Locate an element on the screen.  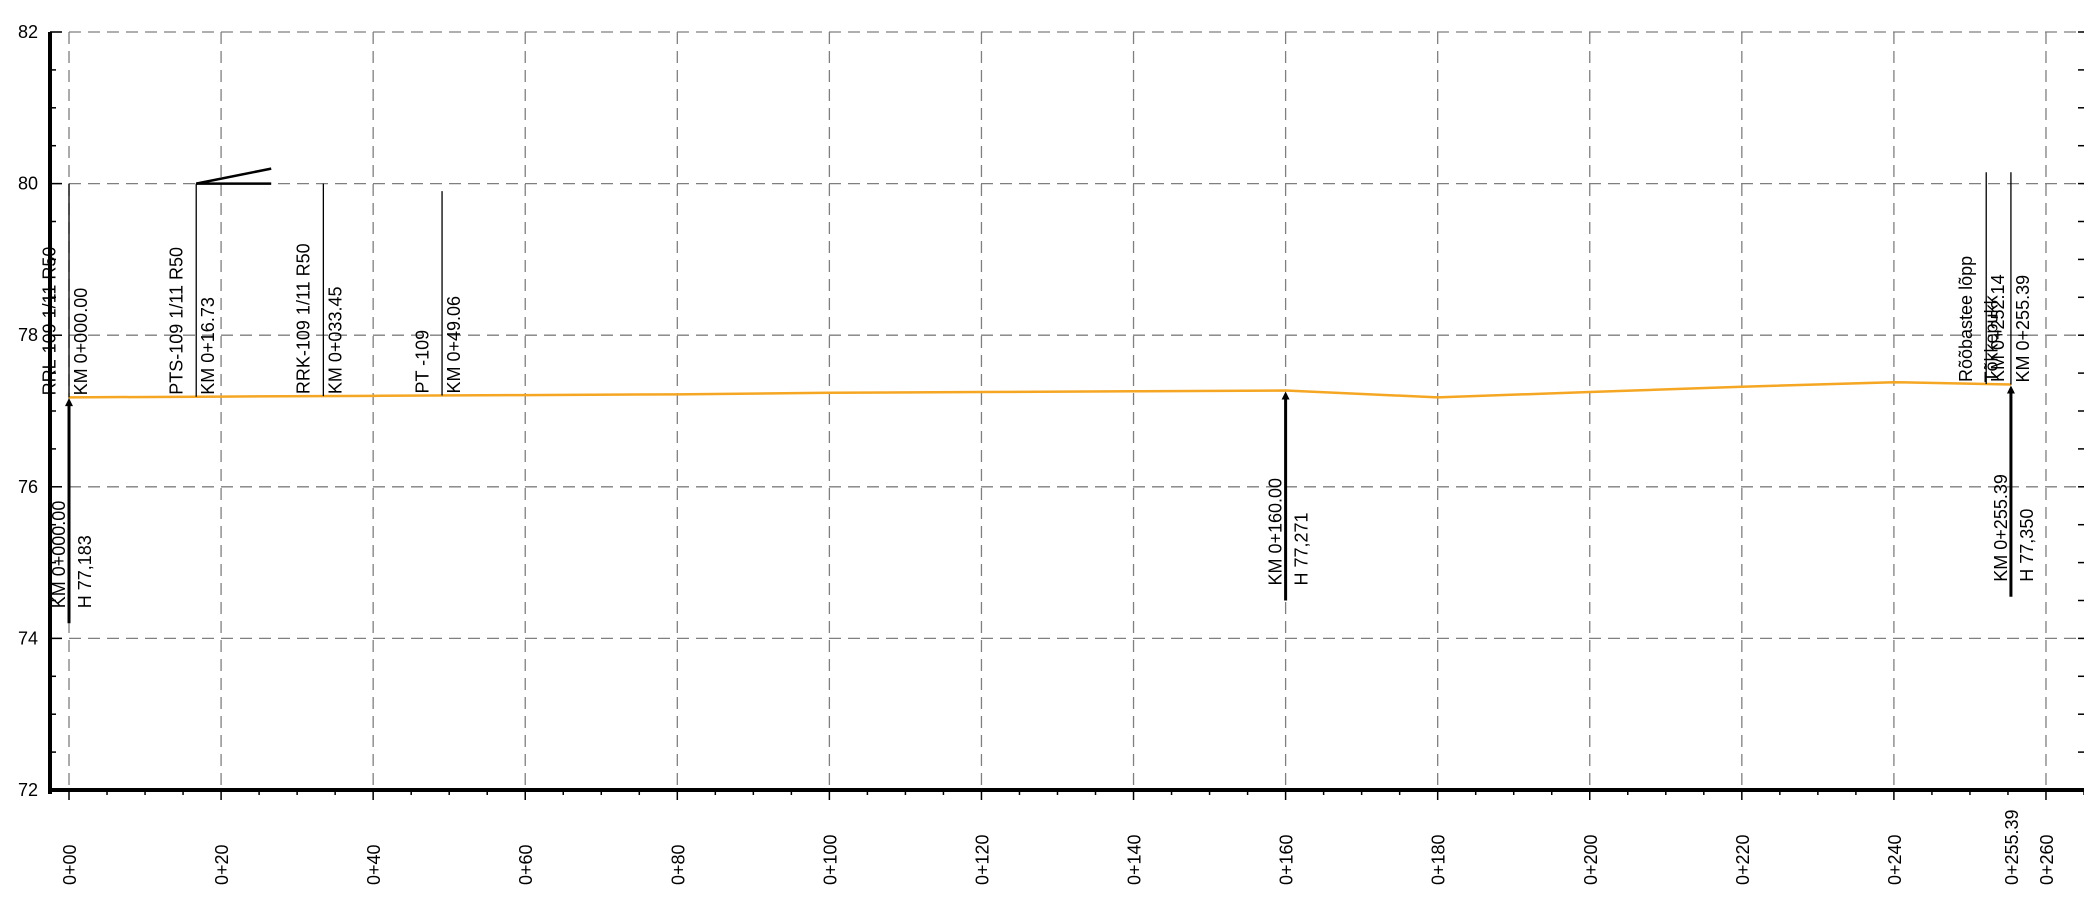
annotation-label: KM 0+49.06 is located at coordinates (454, 345).